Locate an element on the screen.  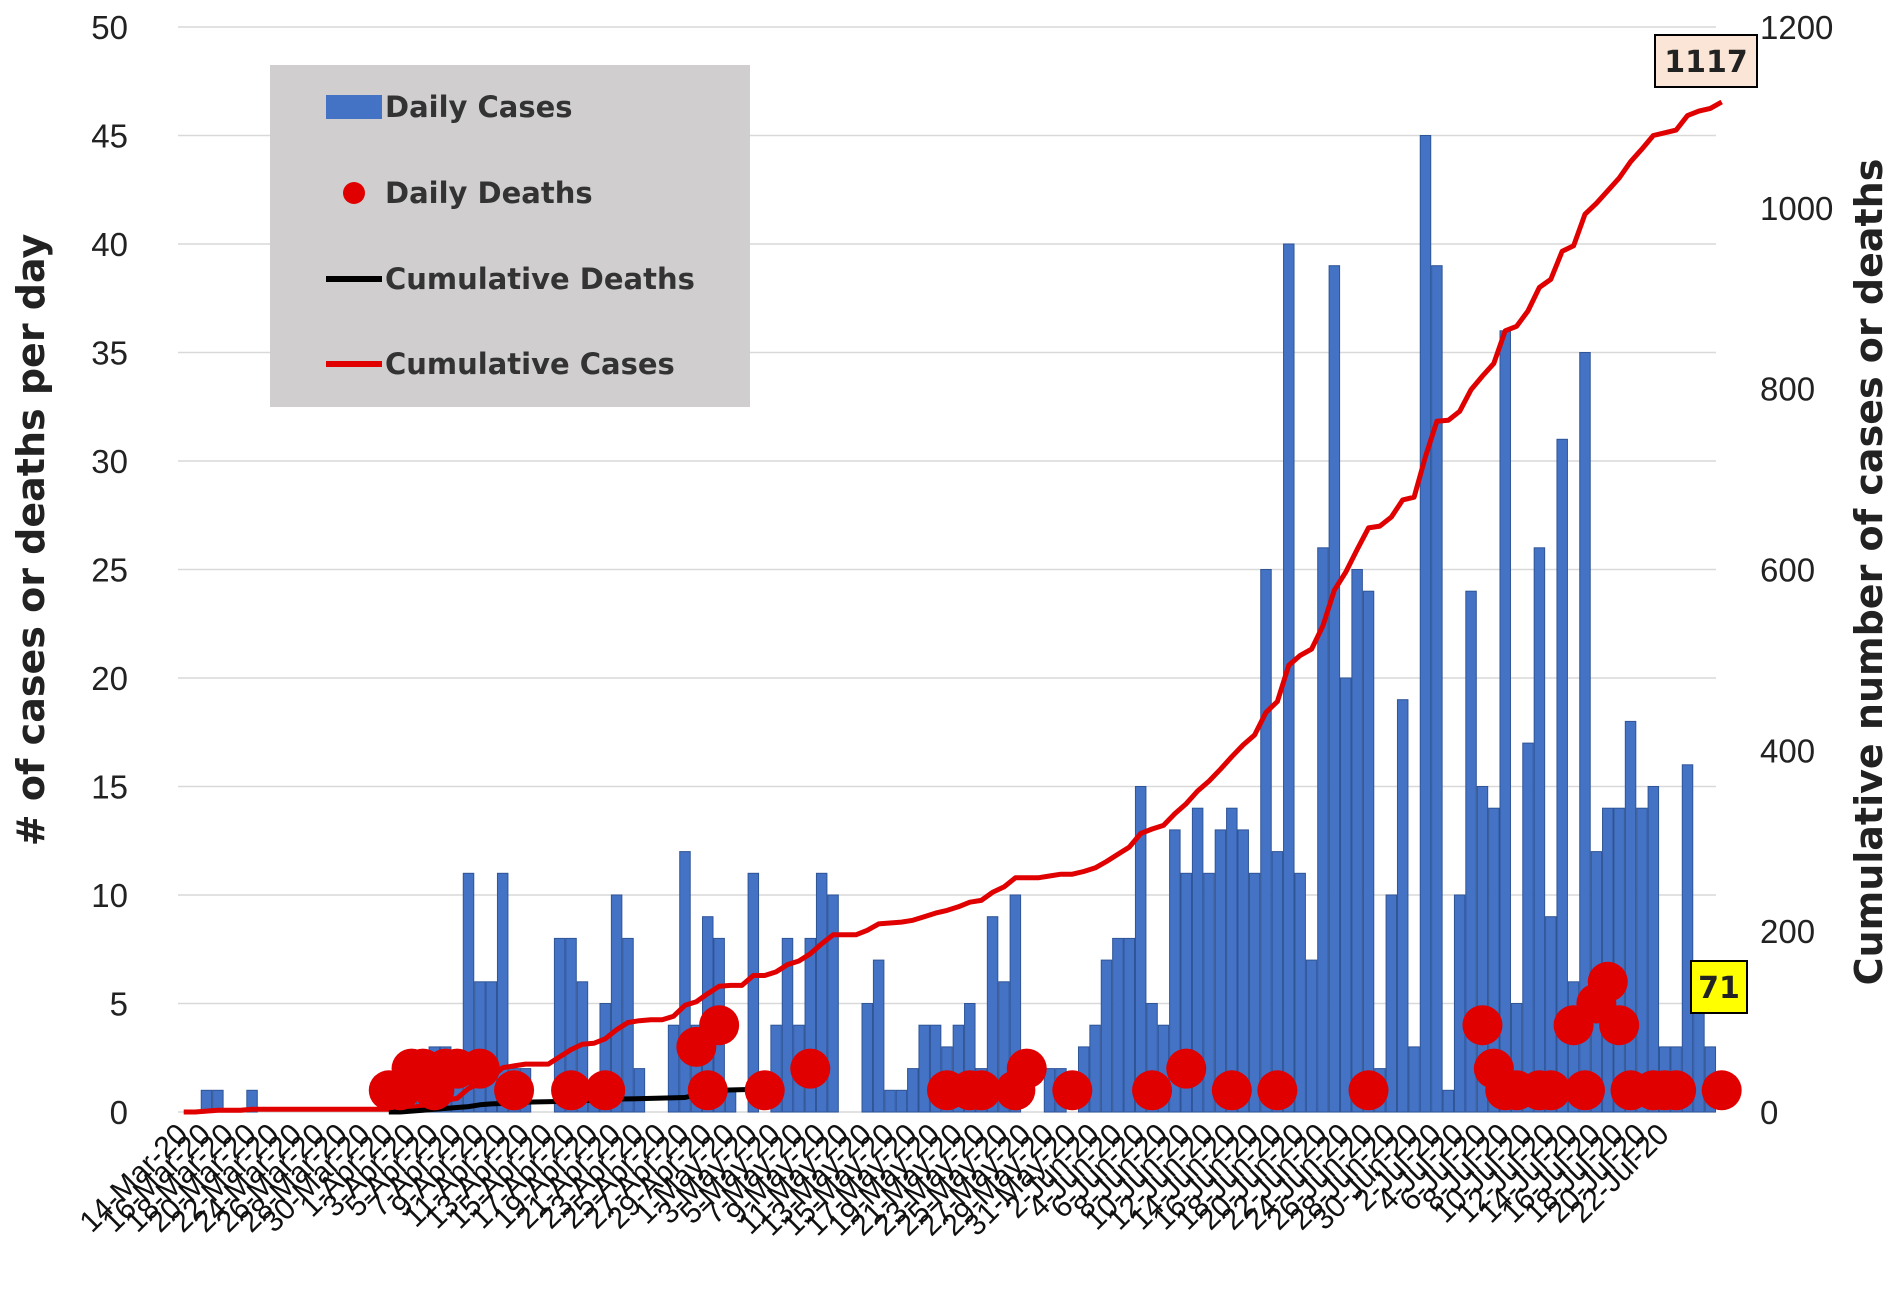
callout-total-cases-box is located at coordinates (1706, 61).